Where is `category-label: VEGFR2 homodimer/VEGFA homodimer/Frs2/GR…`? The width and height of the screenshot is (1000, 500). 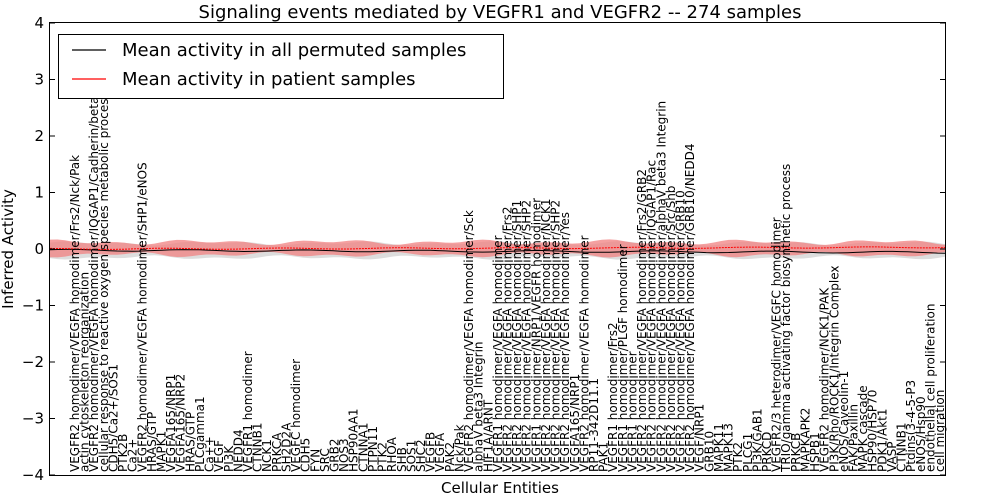
category-label: VEGFR2 homodimer/VEGFA homodimer/Frs2/GR… is located at coordinates (642, 320).